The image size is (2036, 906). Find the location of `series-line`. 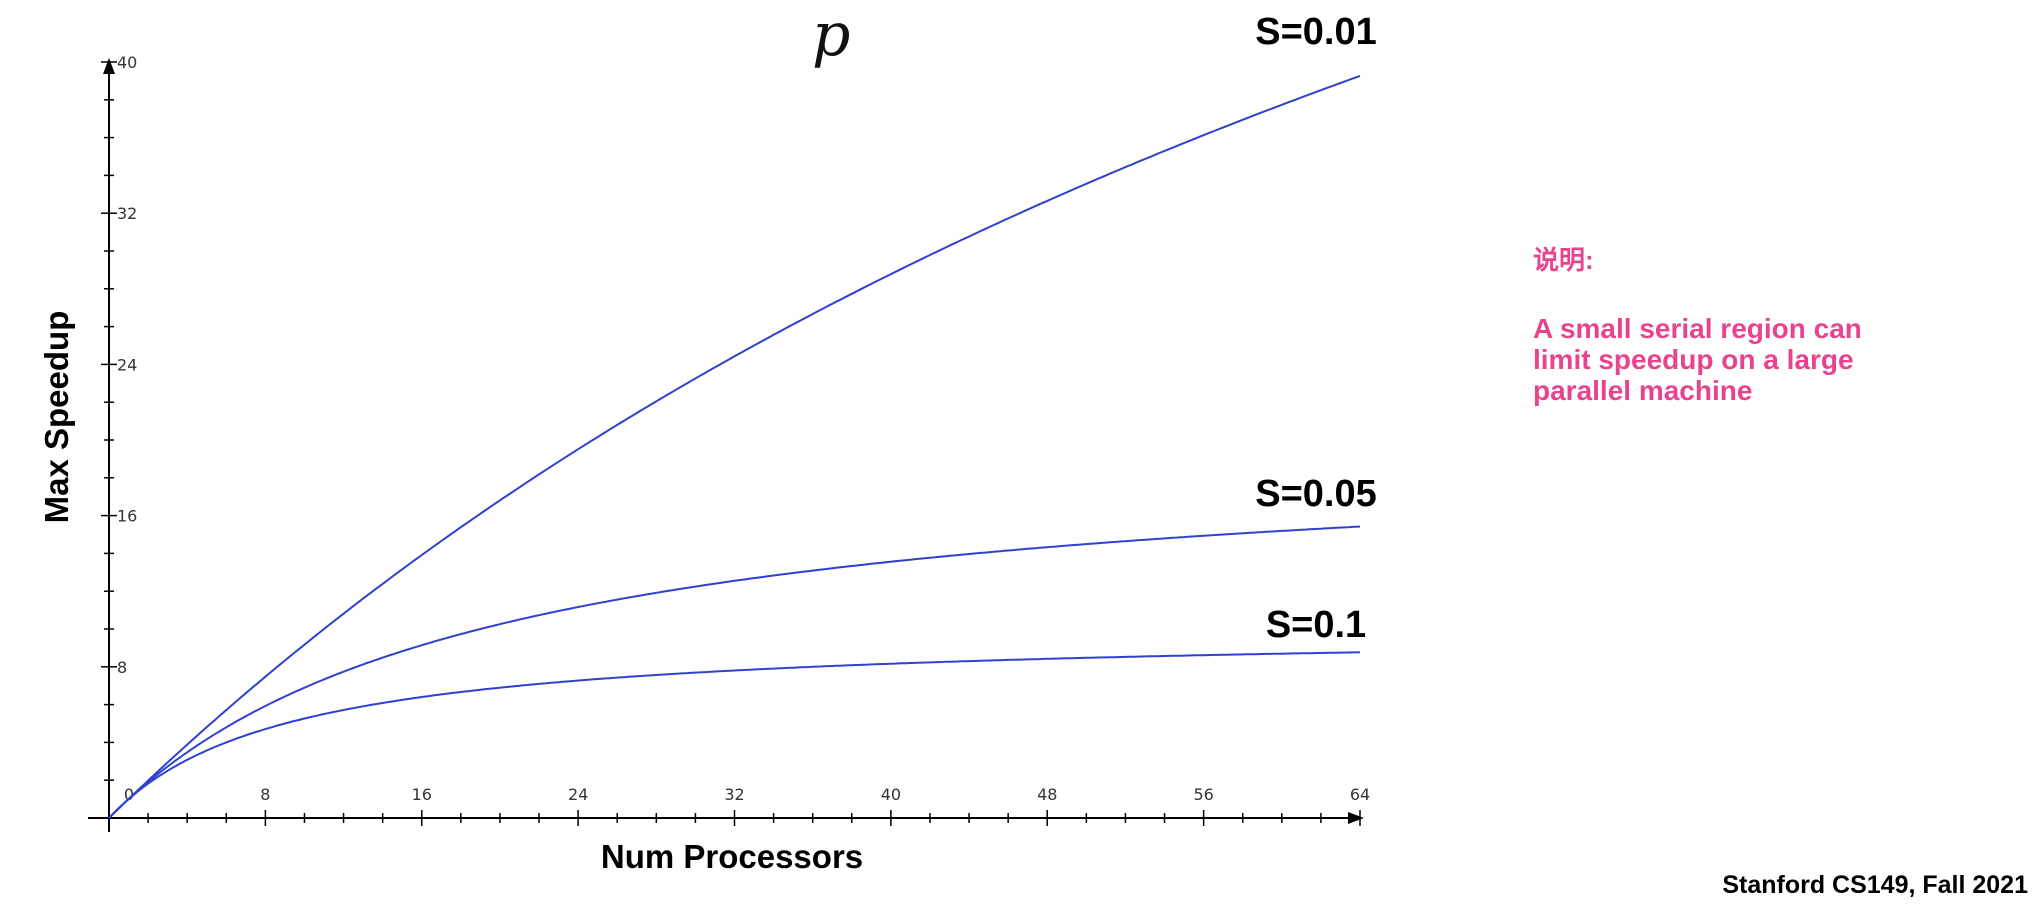

series-line is located at coordinates (734, 735).